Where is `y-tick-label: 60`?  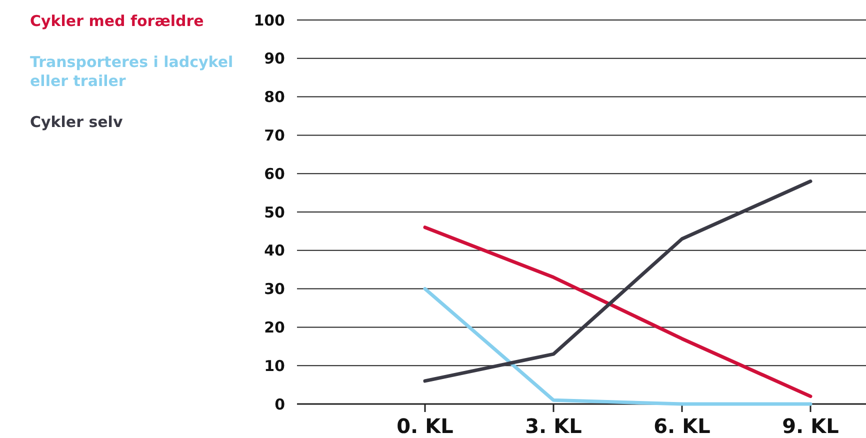
y-tick-label: 60 is located at coordinates (274, 173).